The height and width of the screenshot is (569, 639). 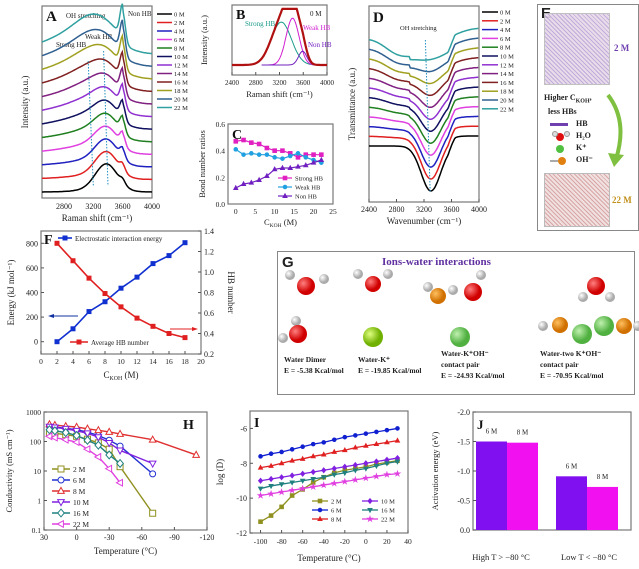 What do you see at coordinates (294, 211) in the screenshot?
I see `x-tick-label: 15` at bounding box center [294, 211].